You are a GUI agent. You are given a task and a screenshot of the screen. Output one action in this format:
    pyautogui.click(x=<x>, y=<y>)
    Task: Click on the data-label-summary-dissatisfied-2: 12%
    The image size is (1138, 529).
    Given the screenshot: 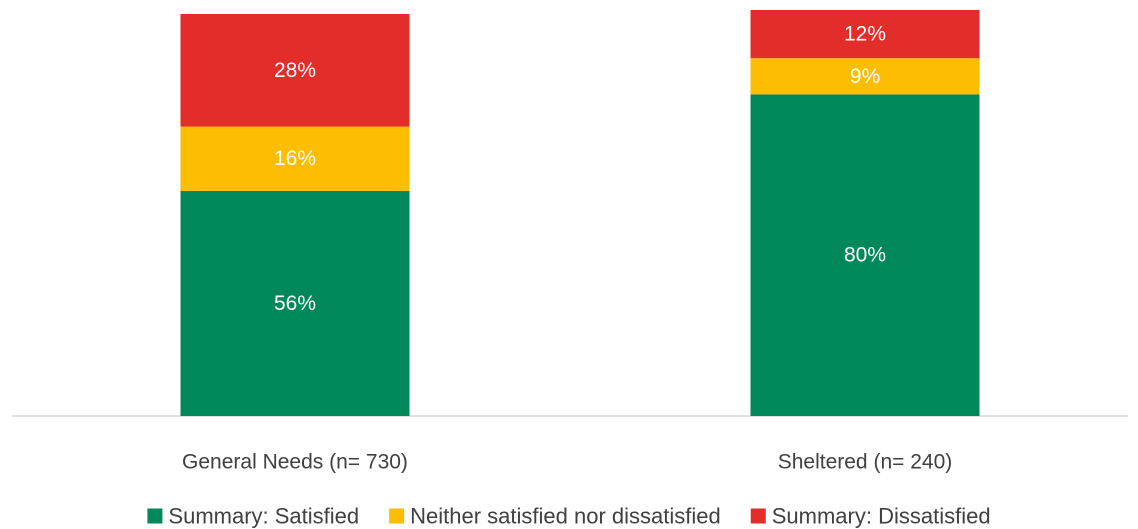 What is the action you would take?
    pyautogui.click(x=865, y=34)
    